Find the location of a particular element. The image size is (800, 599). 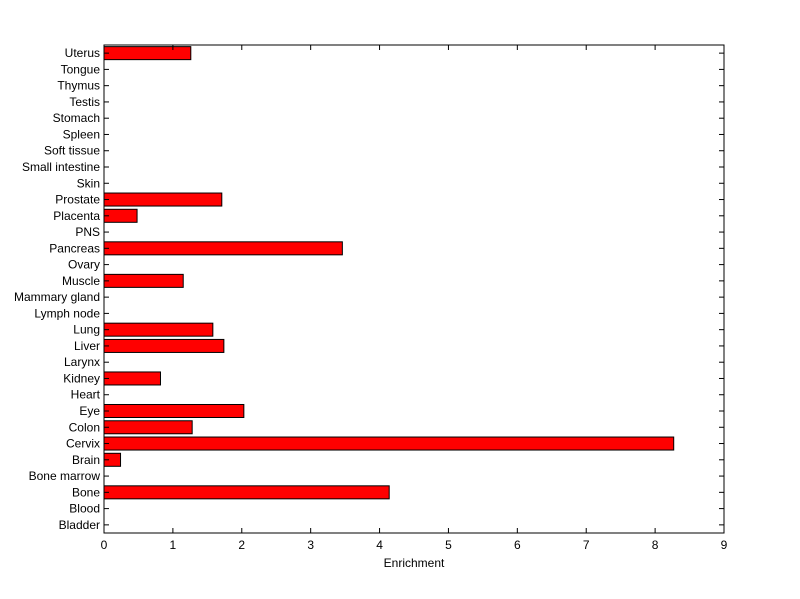

y-tick-label: Soft tissue is located at coordinates (72, 151).